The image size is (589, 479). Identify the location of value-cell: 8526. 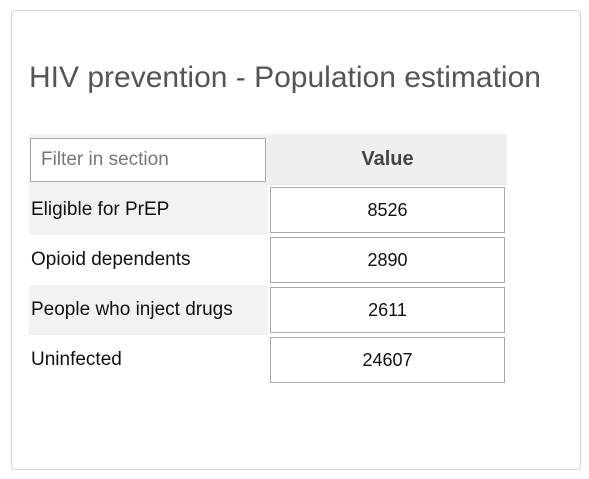
(387, 210).